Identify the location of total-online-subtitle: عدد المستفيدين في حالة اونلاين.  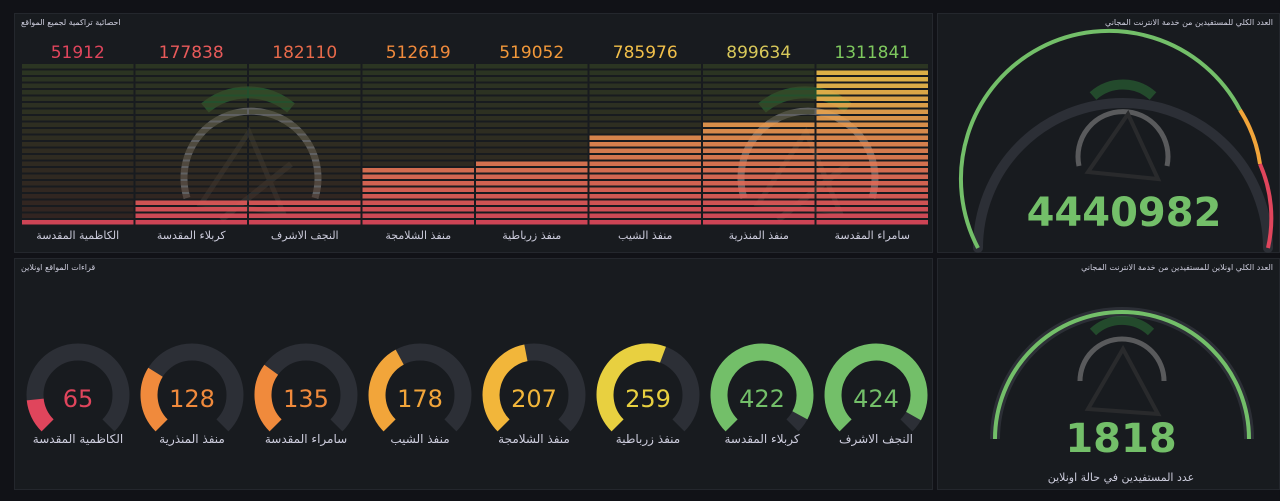
(1121, 477).